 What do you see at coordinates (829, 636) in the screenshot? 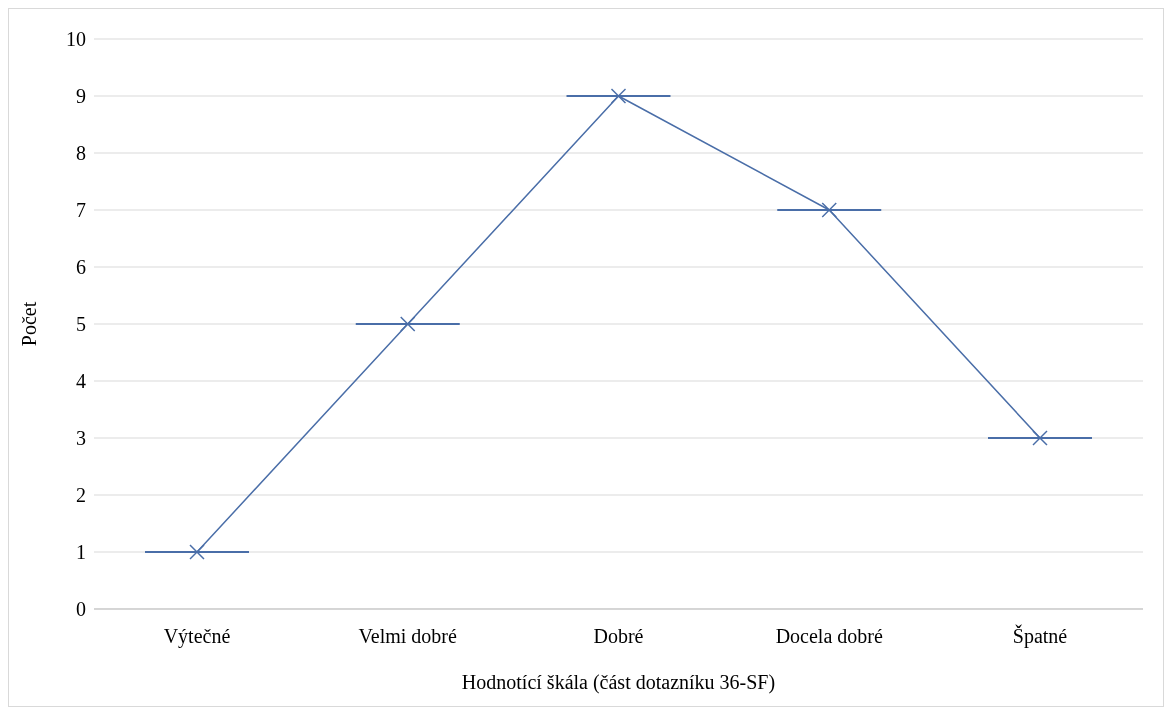
I see `x-tick-label: Docela dobré` at bounding box center [829, 636].